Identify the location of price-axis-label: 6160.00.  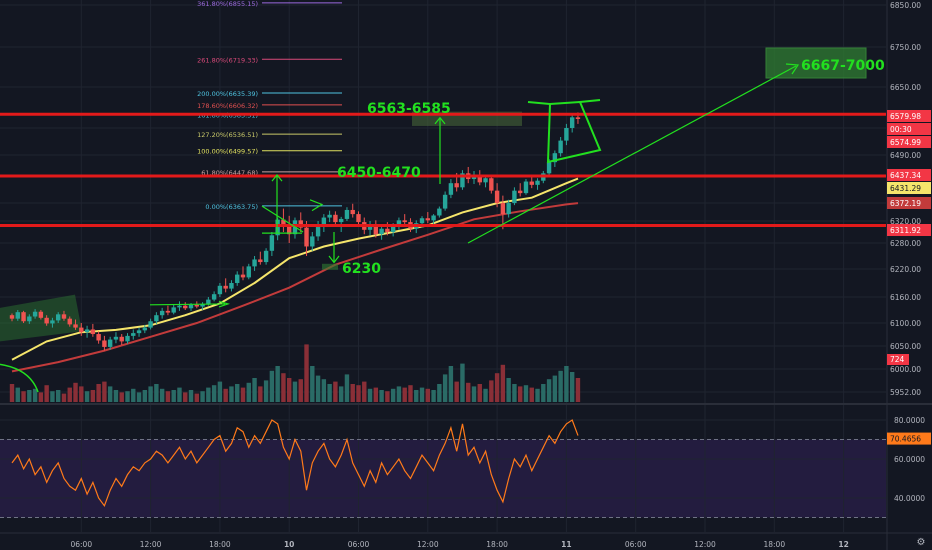
(905, 297).